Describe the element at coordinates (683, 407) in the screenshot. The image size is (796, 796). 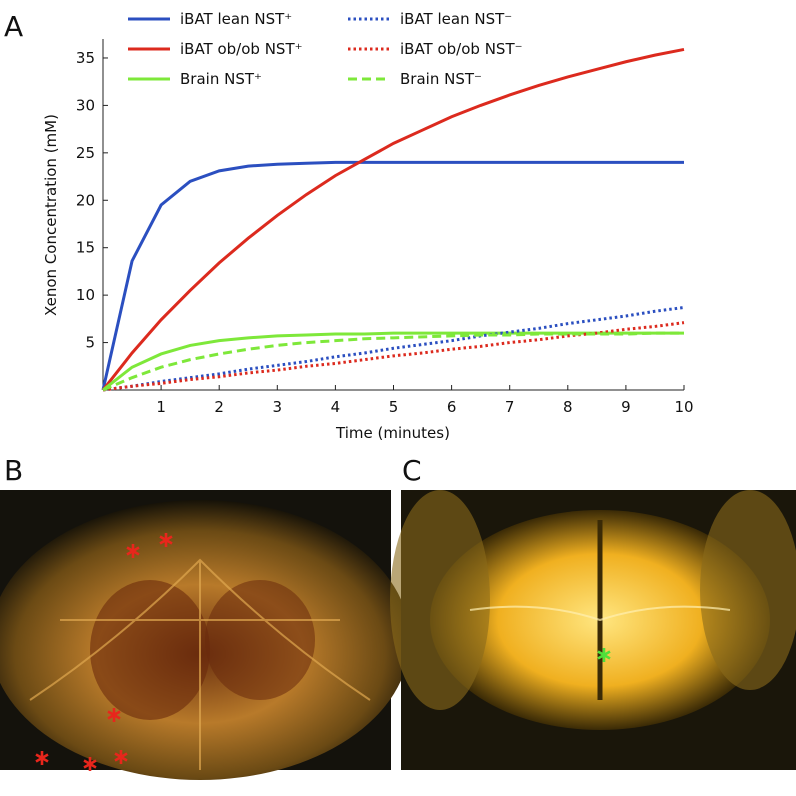
I see `x-tick-label: 10` at that location.